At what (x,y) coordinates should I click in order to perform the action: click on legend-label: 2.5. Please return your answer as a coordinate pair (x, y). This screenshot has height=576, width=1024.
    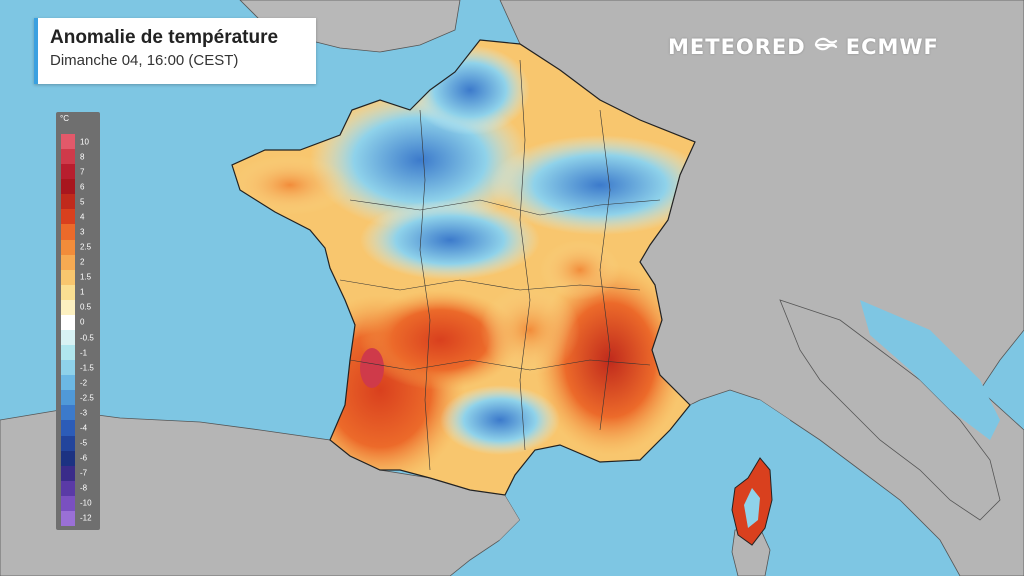
    Looking at the image, I should click on (86, 247).